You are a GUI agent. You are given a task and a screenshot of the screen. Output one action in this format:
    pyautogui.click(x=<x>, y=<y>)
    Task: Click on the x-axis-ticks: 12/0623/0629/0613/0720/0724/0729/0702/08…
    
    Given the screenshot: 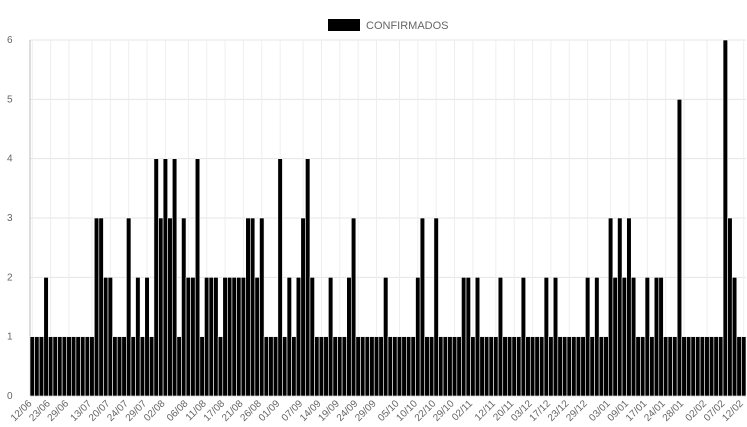 What is the action you would take?
    pyautogui.click(x=377, y=411)
    